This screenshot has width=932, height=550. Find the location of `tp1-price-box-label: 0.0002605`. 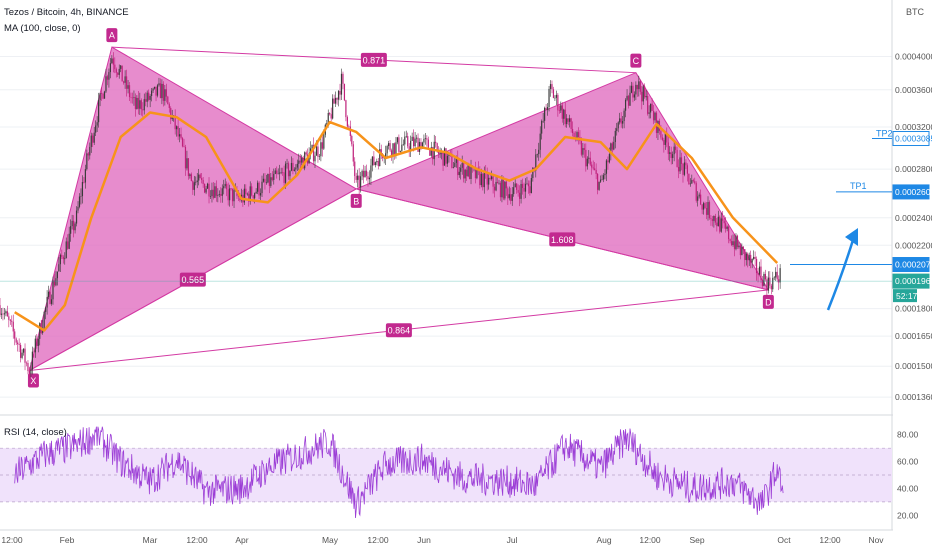

tp1-price-box-label: 0.0002605 is located at coordinates (913, 192).